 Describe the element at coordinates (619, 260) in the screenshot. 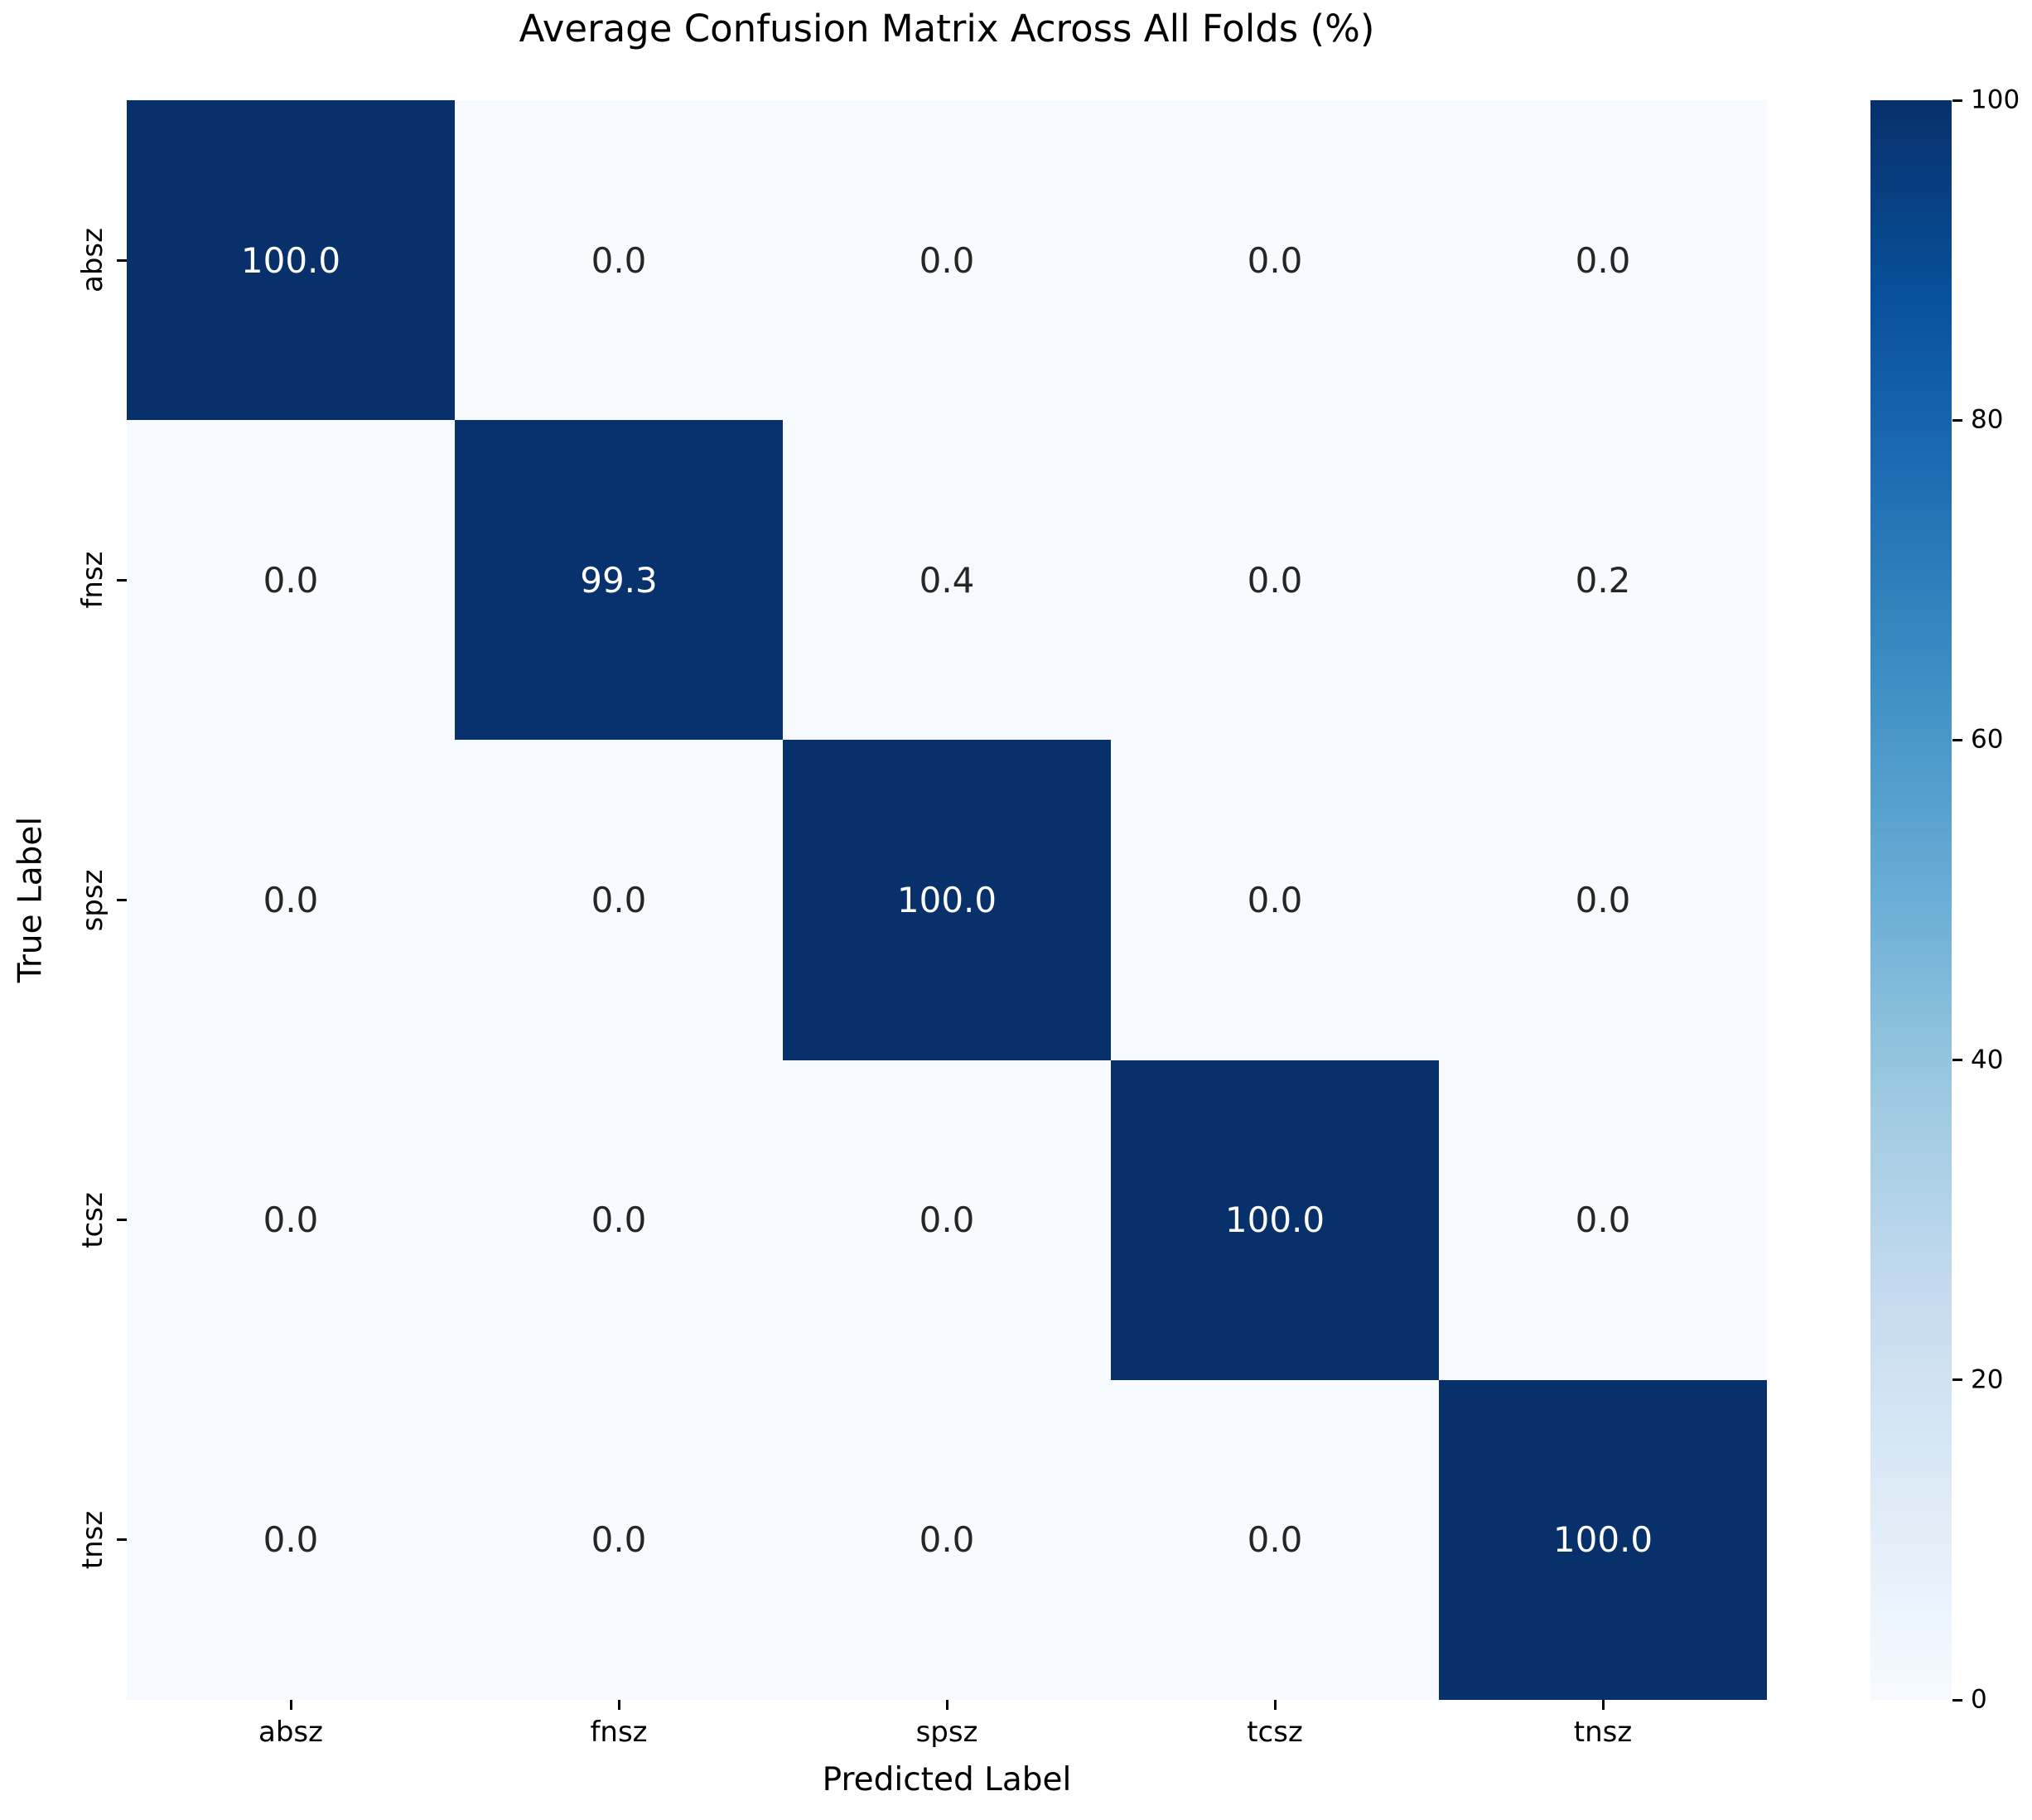

I see `heatmap-cell-absz-fnsz: 0.0` at that location.